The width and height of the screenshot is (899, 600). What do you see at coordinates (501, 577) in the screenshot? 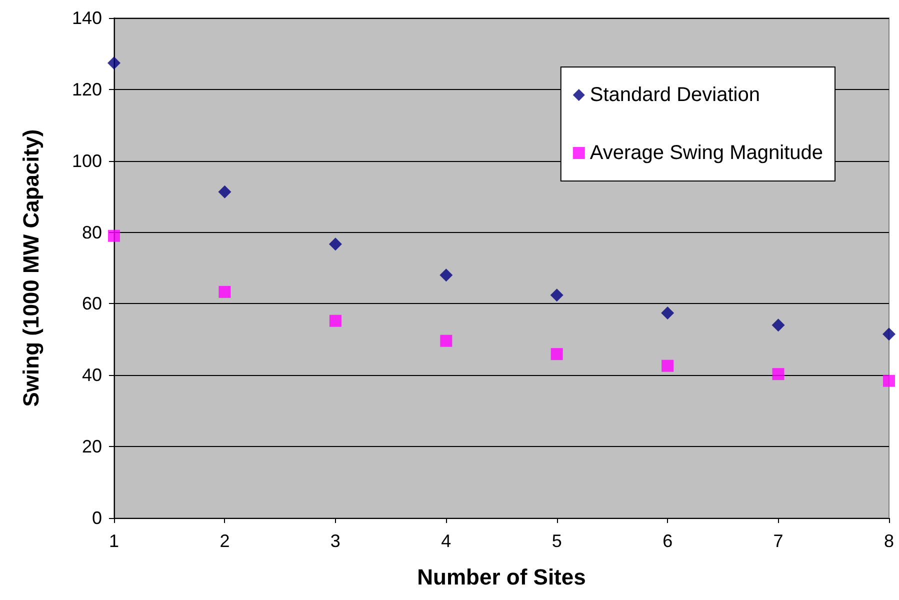
I see `x-axis-title: Number of Sites` at bounding box center [501, 577].